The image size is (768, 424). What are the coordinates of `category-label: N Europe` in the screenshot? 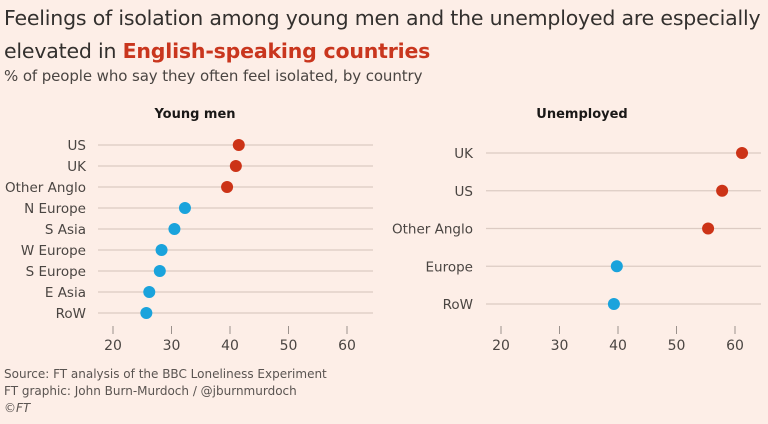 It's located at (55, 209).